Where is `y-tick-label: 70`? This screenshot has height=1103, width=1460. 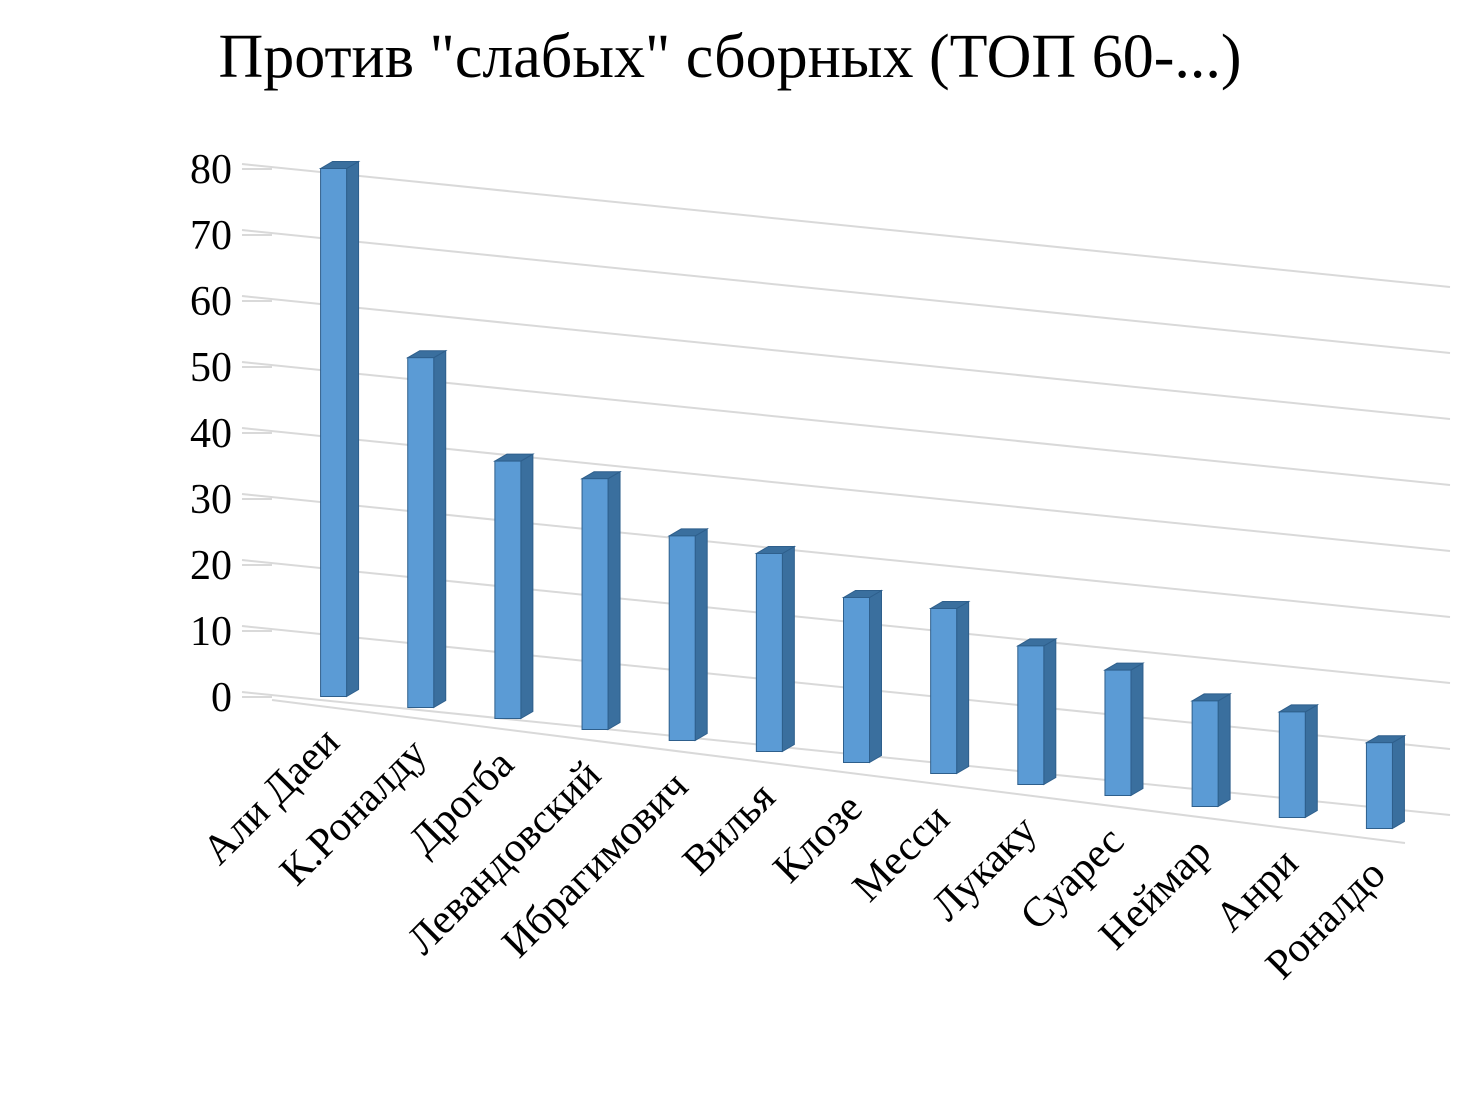
y-tick-label: 70 is located at coordinates (211, 236).